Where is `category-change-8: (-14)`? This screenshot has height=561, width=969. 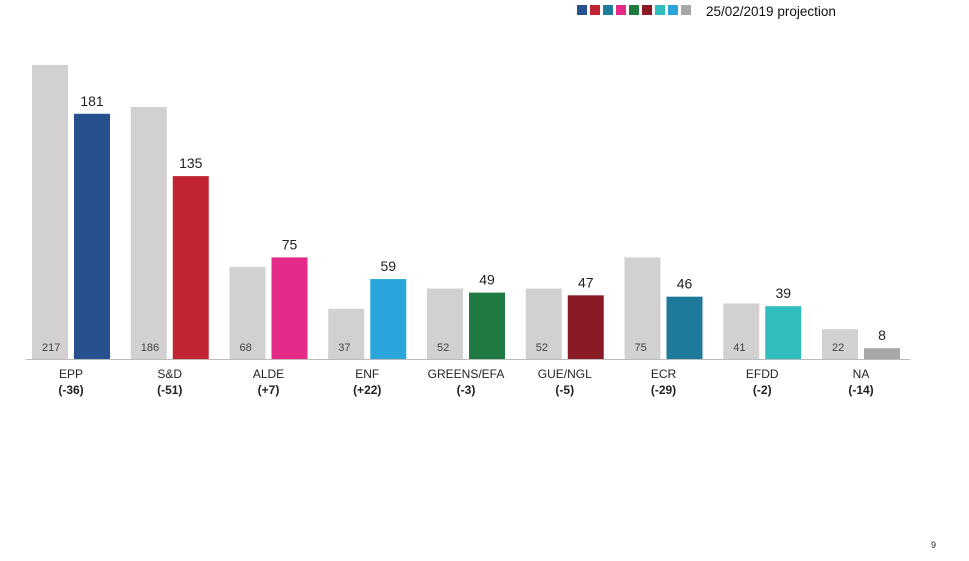 category-change-8: (-14) is located at coordinates (860, 390).